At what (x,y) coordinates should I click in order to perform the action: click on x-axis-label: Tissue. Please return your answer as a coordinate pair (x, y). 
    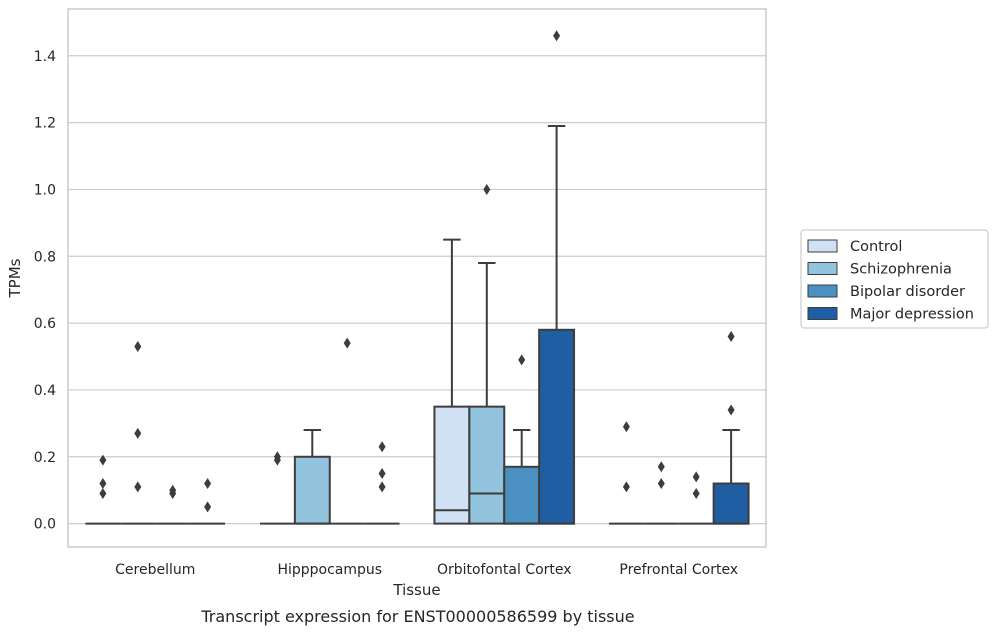
    Looking at the image, I should click on (416, 590).